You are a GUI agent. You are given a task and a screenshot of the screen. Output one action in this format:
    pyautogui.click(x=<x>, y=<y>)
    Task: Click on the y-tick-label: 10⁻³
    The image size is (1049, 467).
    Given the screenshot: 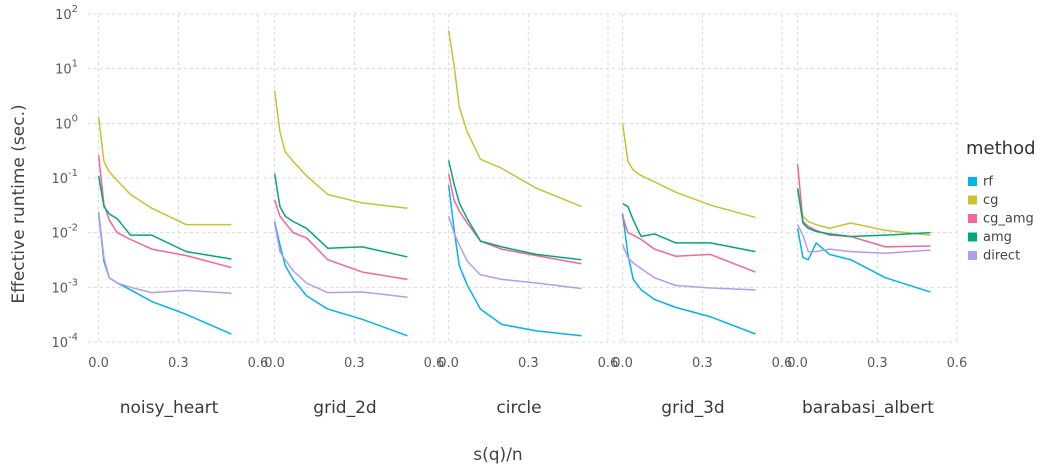 What is the action you would take?
    pyautogui.click(x=64, y=286)
    